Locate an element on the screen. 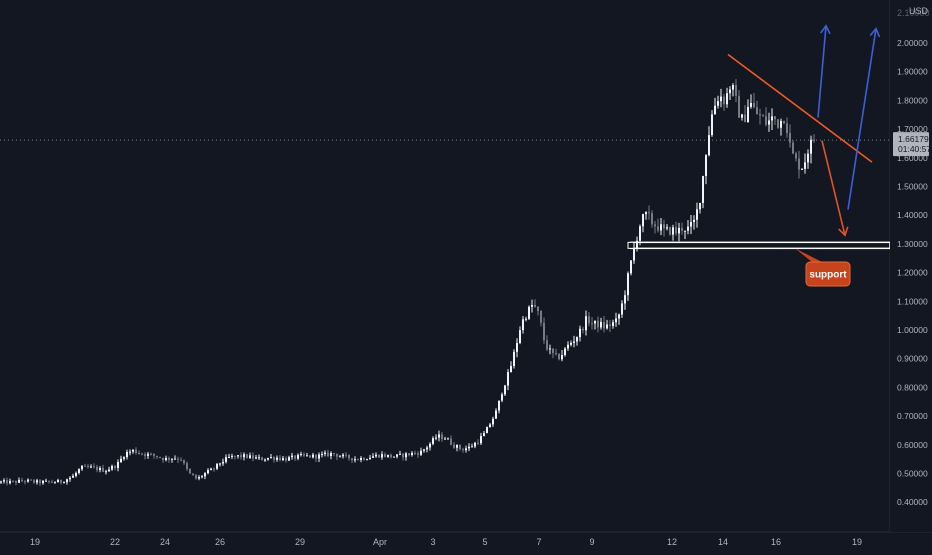  support-zone-handle is located at coordinates (631, 245).